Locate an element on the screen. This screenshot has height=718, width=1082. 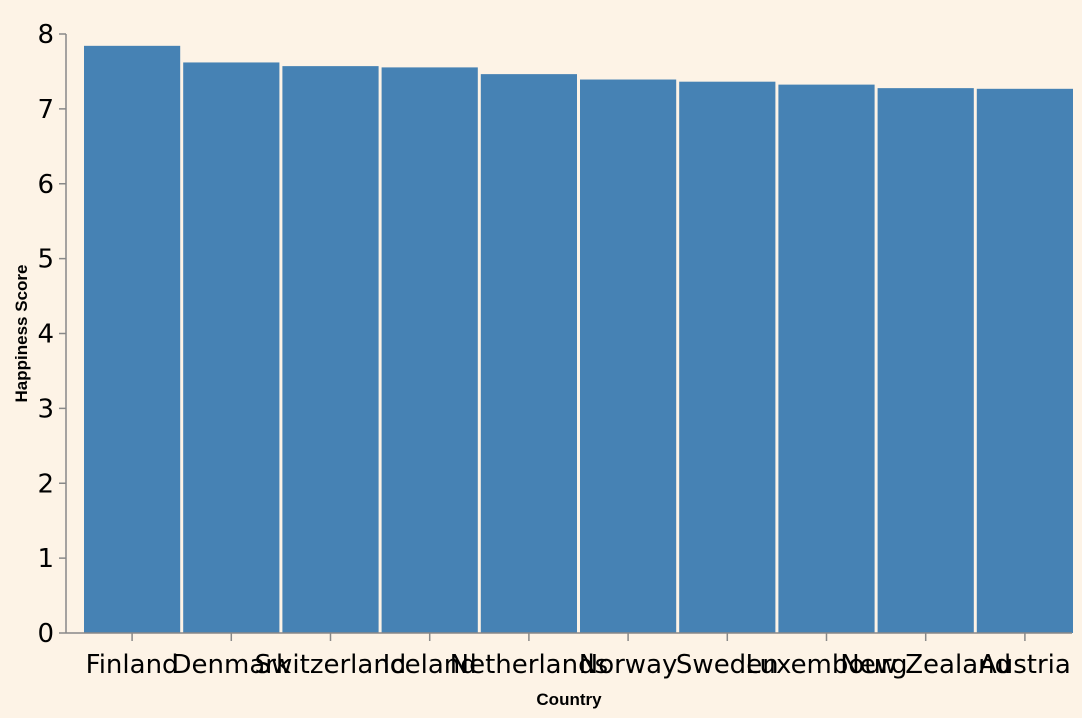
y-tick-label: 5 is located at coordinates (45, 260).